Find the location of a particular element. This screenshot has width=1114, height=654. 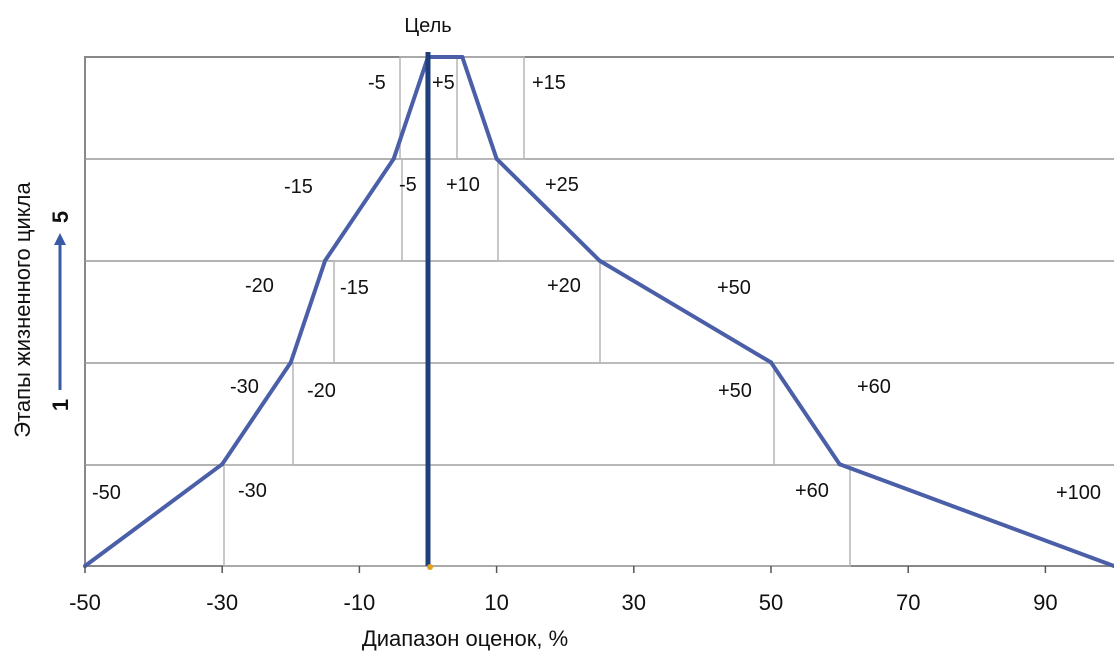

target-label: Цель is located at coordinates (427, 26).